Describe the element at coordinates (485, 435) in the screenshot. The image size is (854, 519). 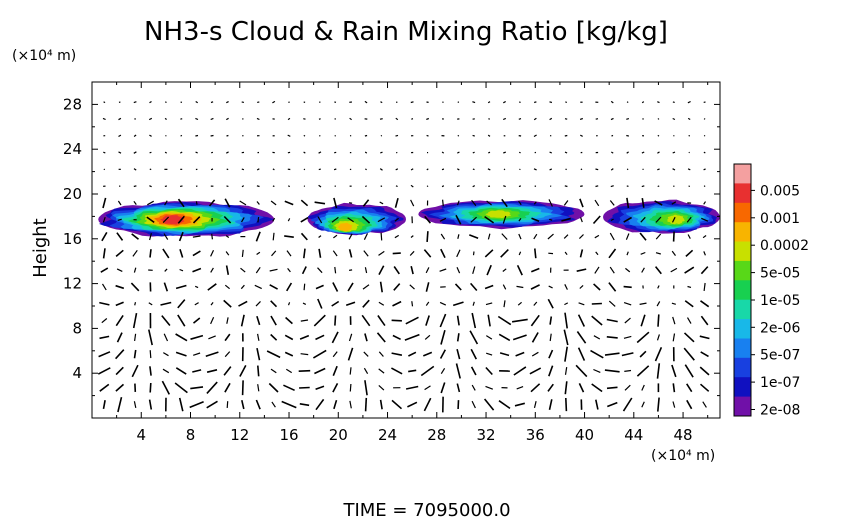
I see `x-tick-label: 32` at that location.